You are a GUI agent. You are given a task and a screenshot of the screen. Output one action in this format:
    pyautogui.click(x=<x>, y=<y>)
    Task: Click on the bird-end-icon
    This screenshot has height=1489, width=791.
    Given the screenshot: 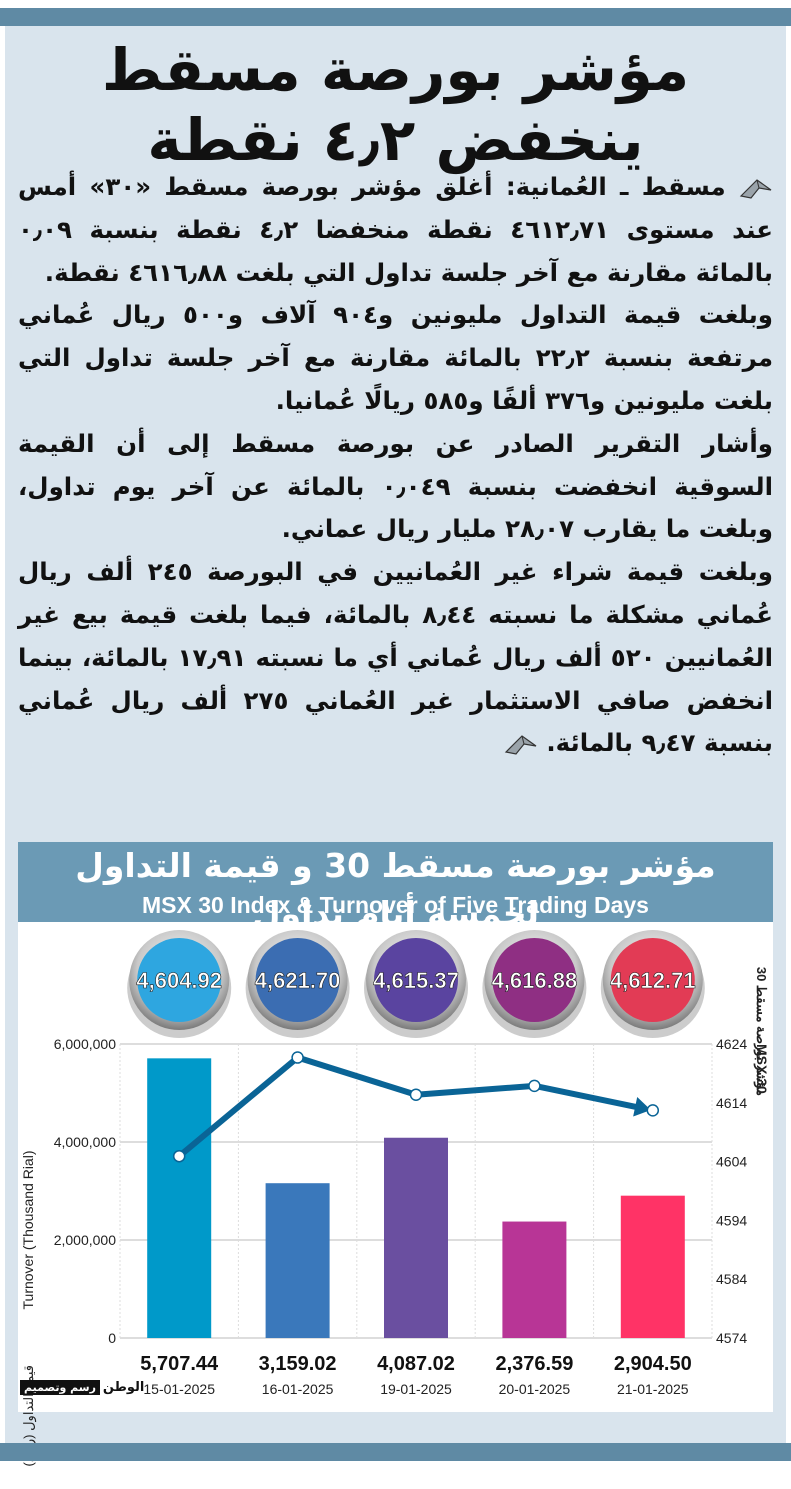 What is the action you would take?
    pyautogui.click(x=520, y=745)
    